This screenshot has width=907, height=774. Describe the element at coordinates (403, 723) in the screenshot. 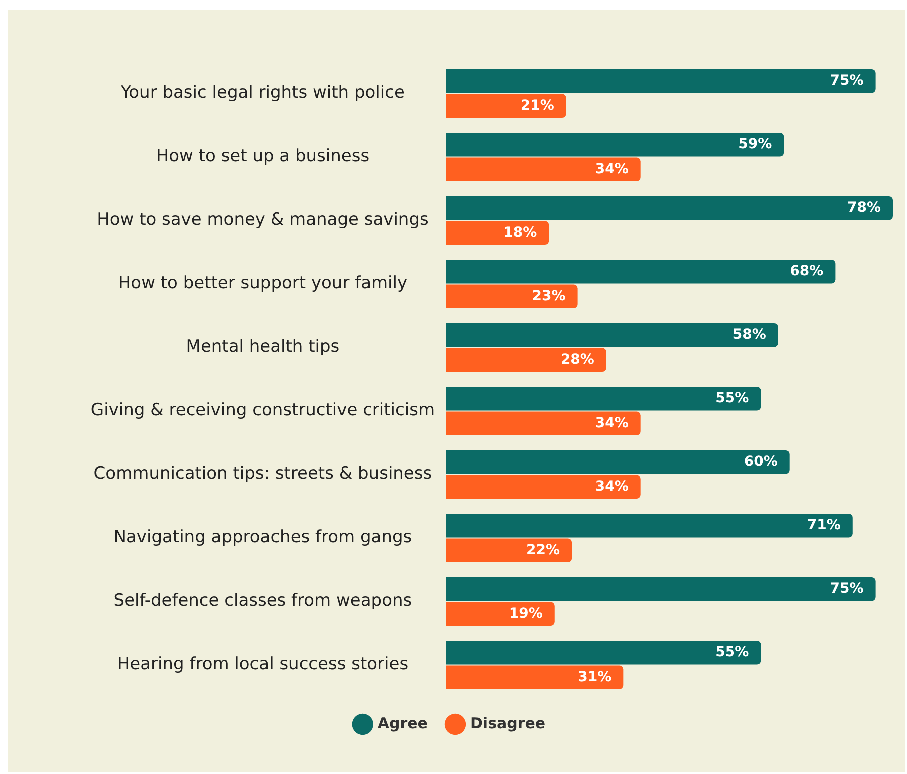

I see `legend-label: Agree` at that location.